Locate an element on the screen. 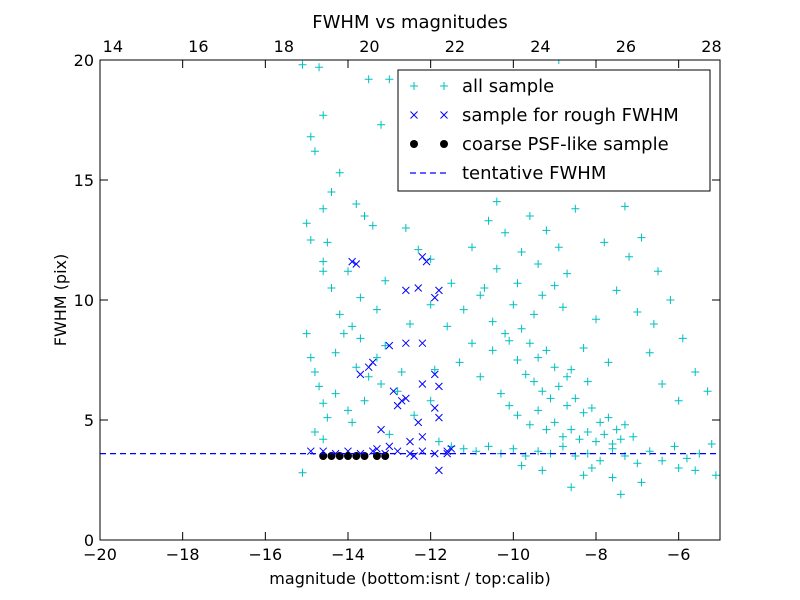 The width and height of the screenshot is (800, 600). chart-title: FWHM vs magnitudes is located at coordinates (409, 22).